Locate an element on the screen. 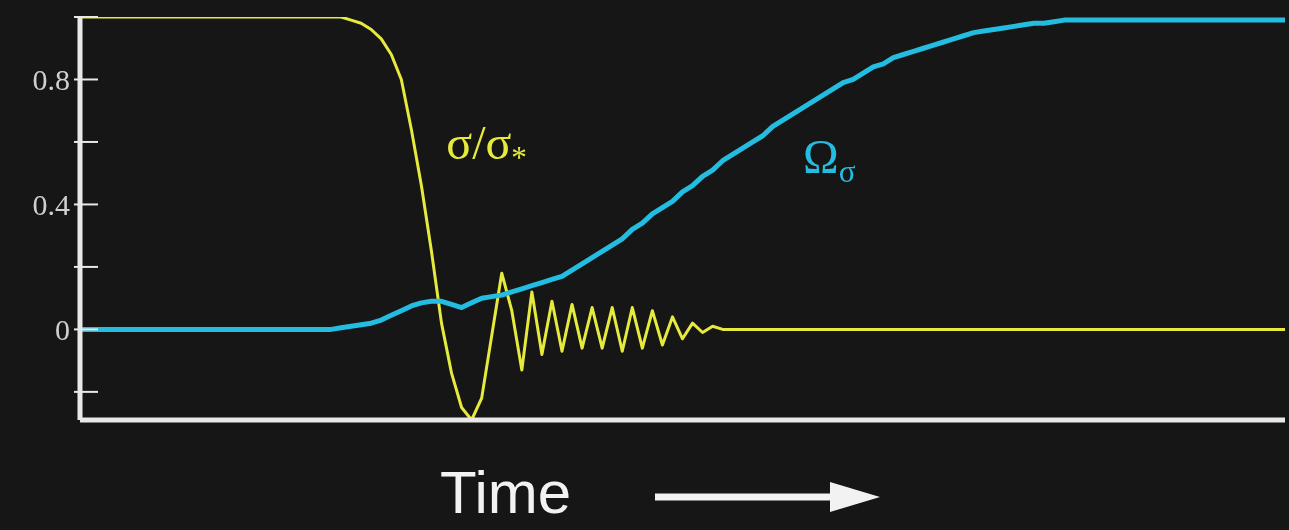 Image resolution: width=1289 pixels, height=530 pixels. y-tick-label: 0 is located at coordinates (62, 329).